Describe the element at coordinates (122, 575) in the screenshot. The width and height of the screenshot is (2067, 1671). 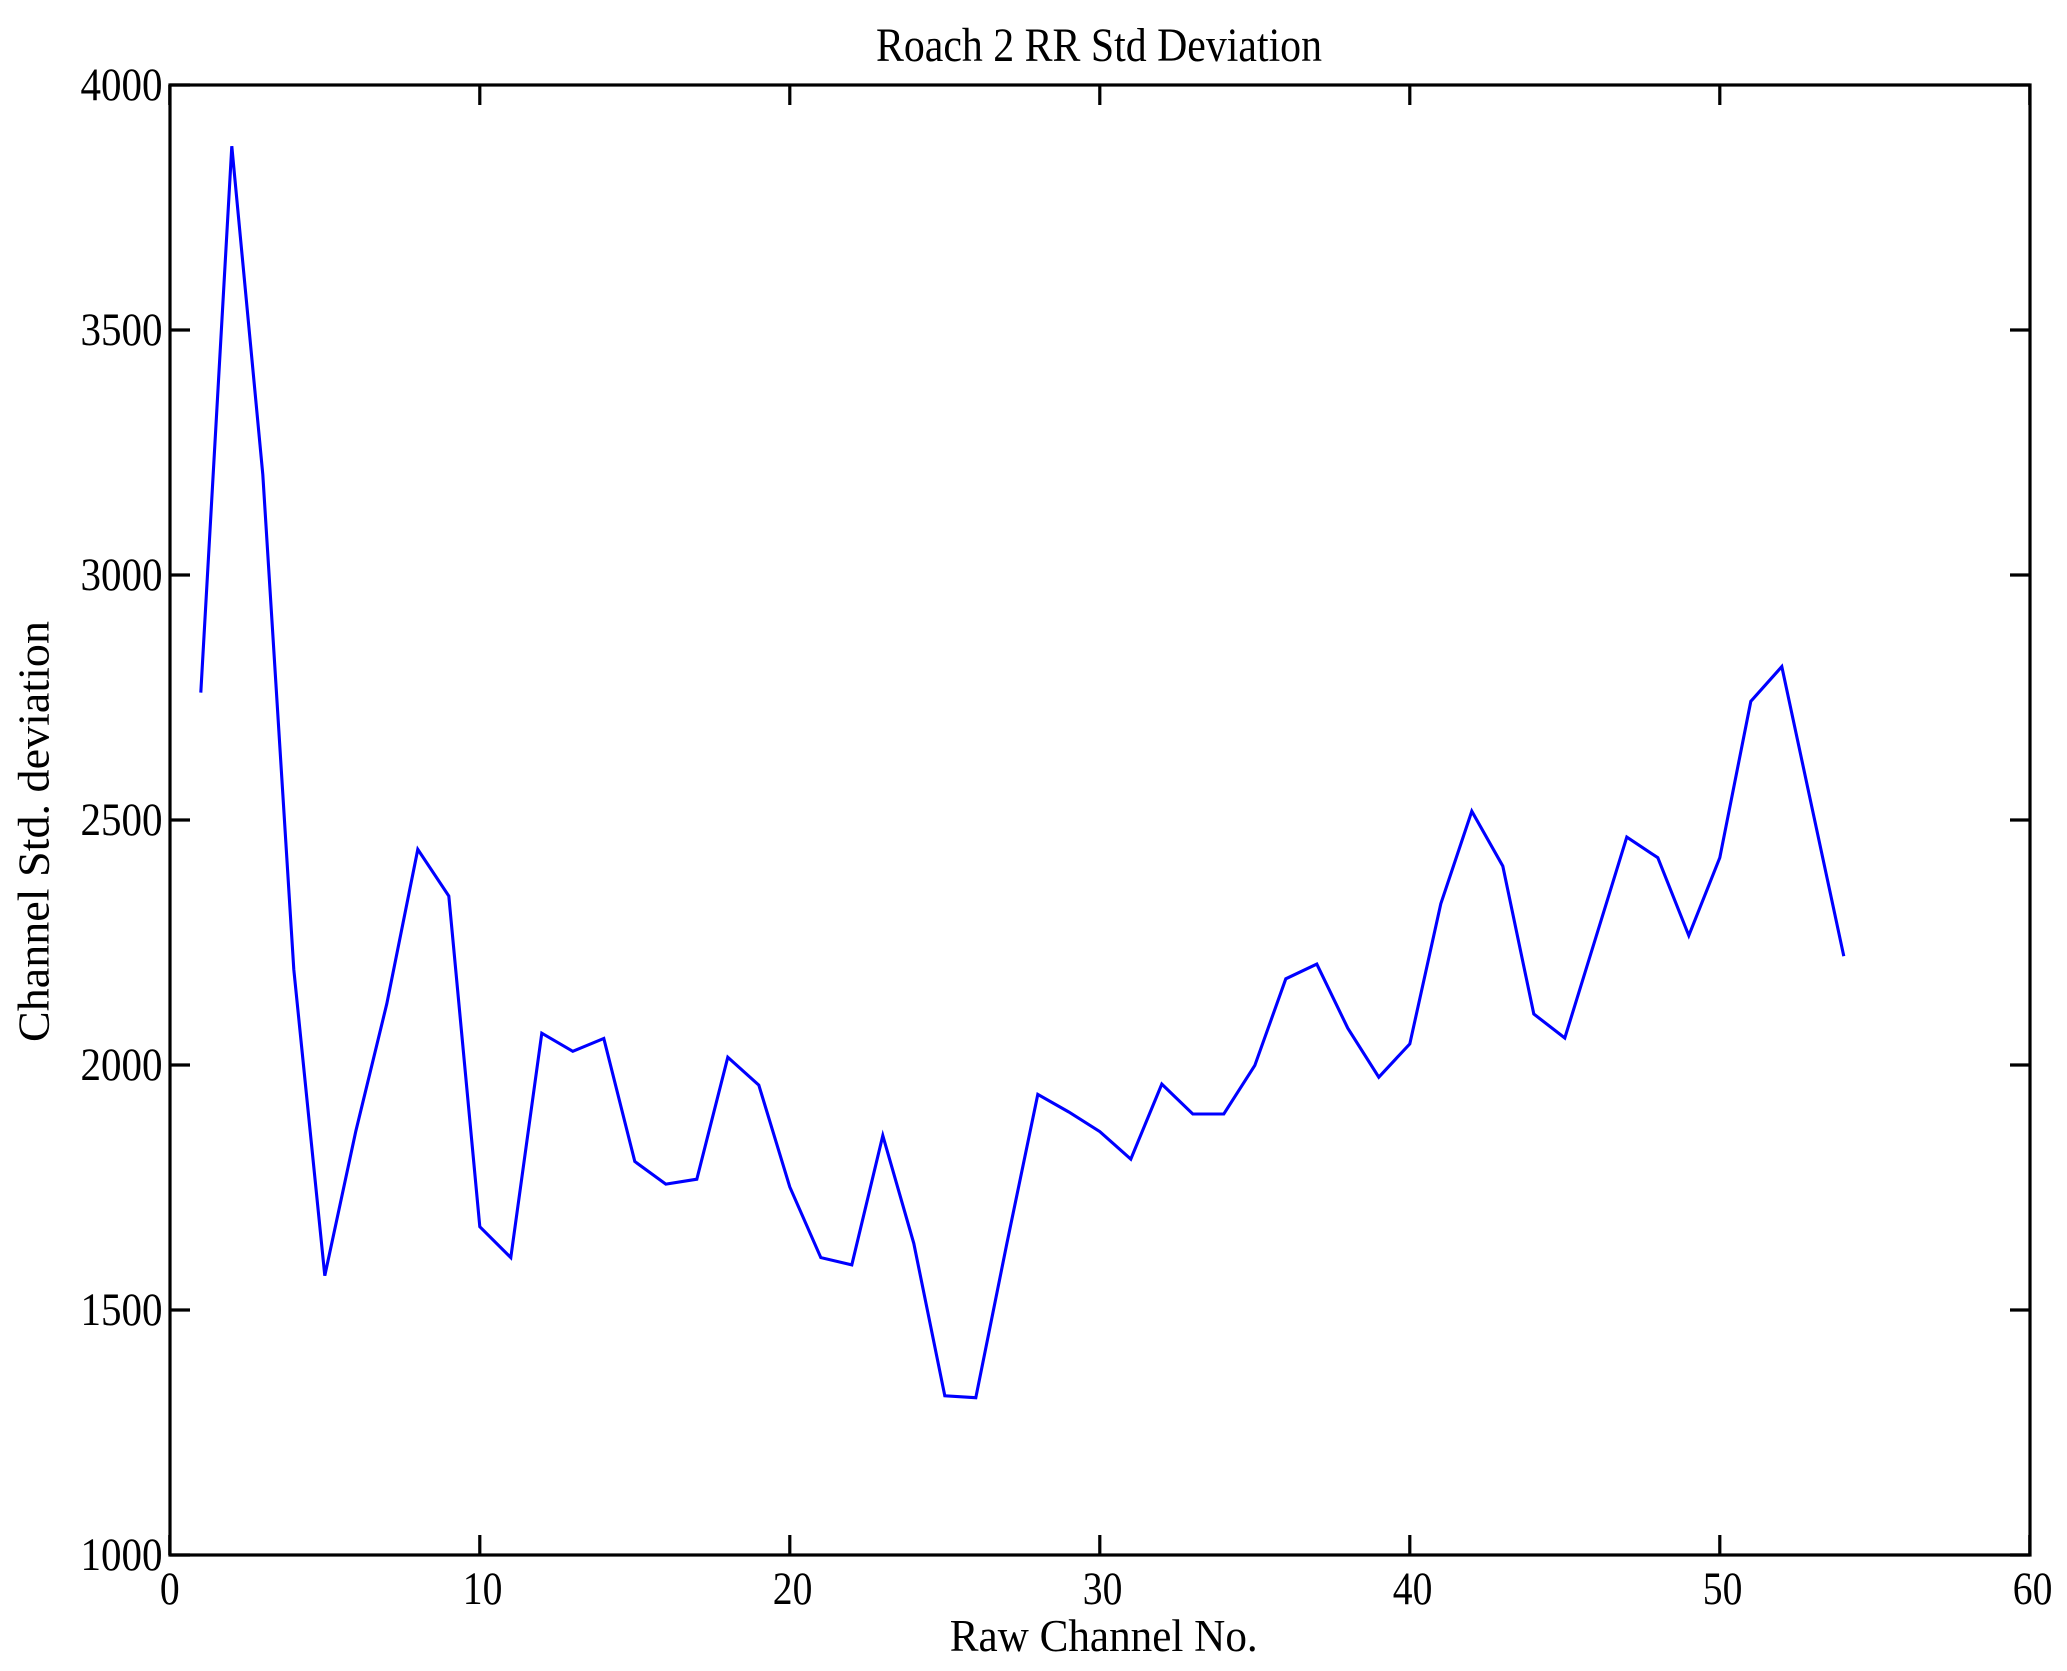
I see `svg-text: 3000` at that location.